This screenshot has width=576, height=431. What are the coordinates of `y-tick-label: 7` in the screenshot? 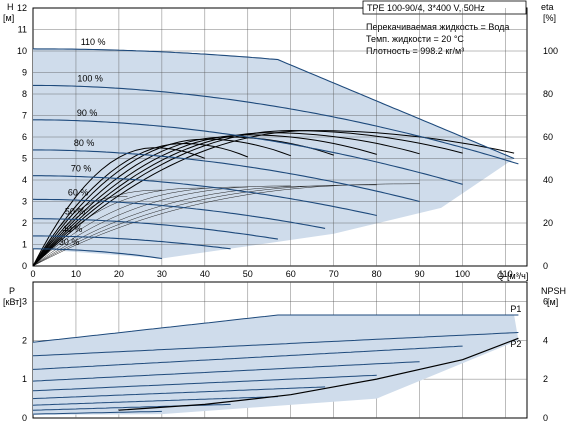 It's located at (24, 116).